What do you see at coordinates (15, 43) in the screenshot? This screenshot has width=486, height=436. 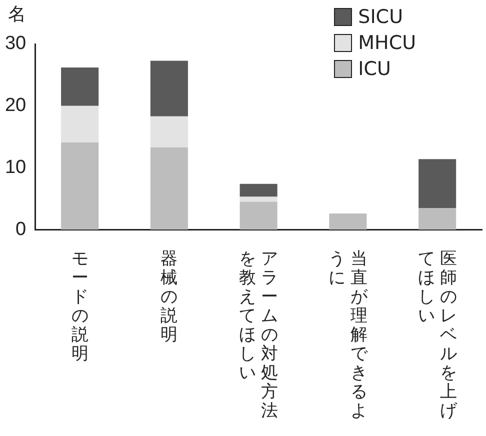 I see `y-tick-label: 30` at bounding box center [15, 43].